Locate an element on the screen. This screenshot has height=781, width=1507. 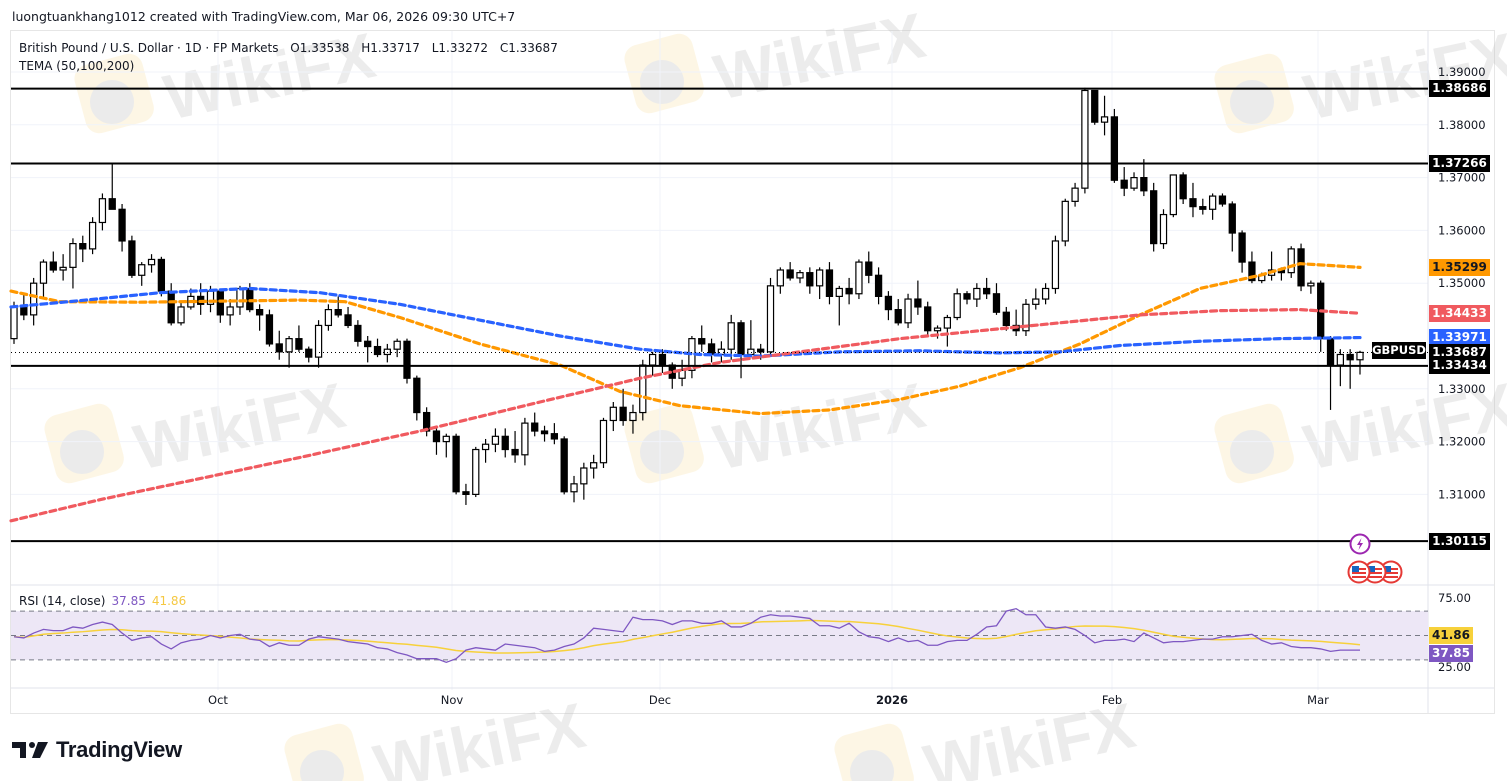
indicator-legend-tema: TEMA (50,100,200) is located at coordinates (77, 66).